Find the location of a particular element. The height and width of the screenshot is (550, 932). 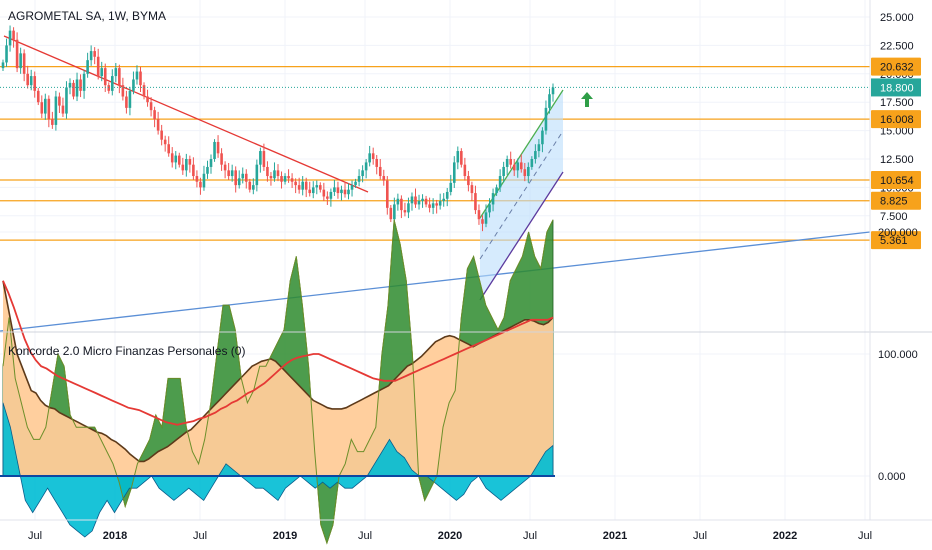

time-tick-label: 2020 is located at coordinates (450, 536).